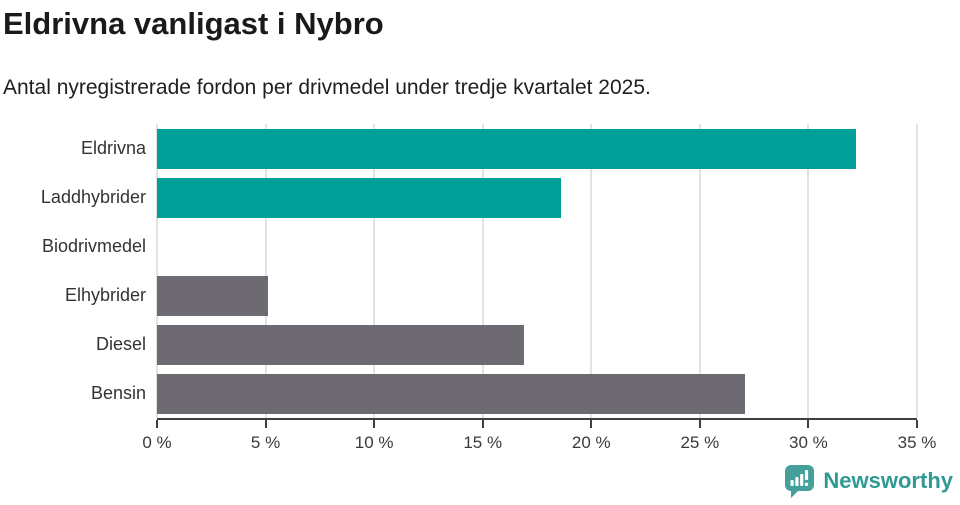 The height and width of the screenshot is (505, 960). I want to click on x-axis-tick-label: 25 %, so click(700, 442).